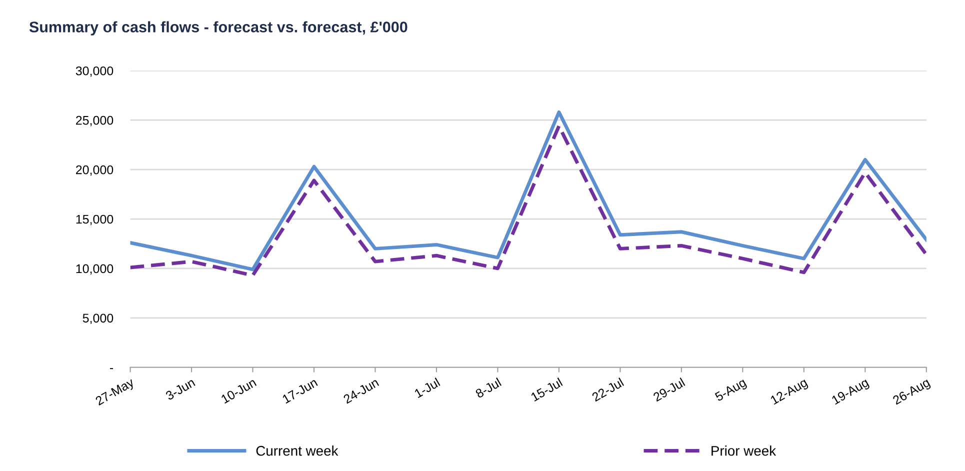 Image resolution: width=965 pixels, height=471 pixels. Describe the element at coordinates (95, 269) in the screenshot. I see `y-tick-label: 10,000` at that location.